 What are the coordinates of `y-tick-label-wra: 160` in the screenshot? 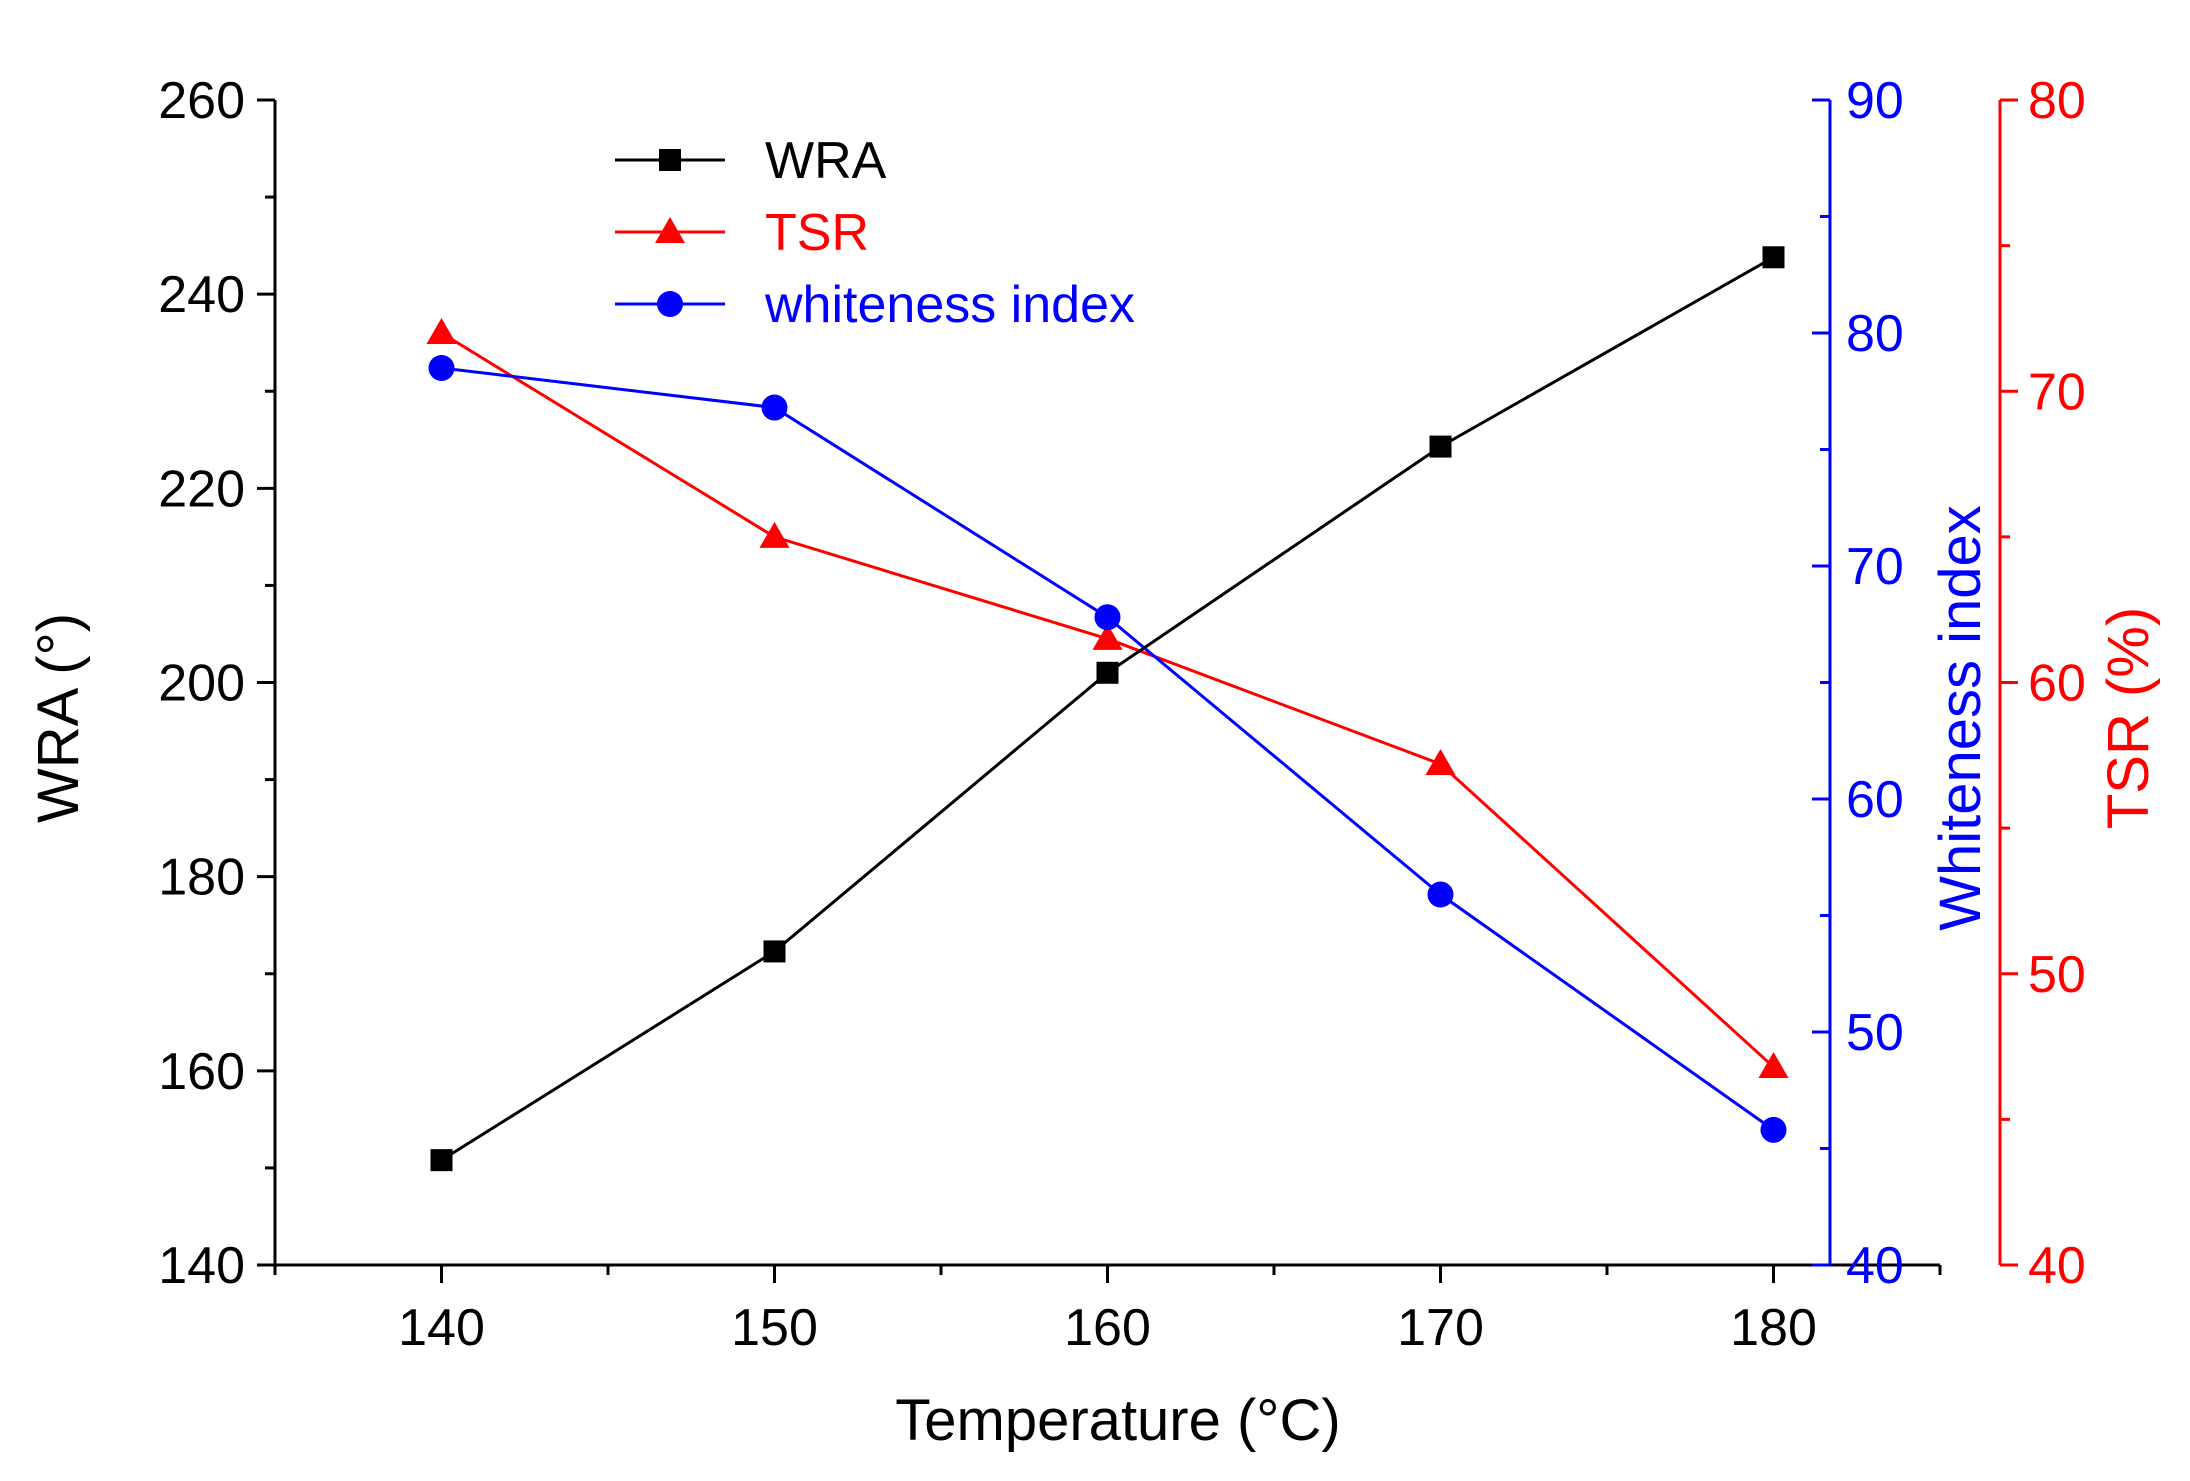 It's located at (201, 1072).